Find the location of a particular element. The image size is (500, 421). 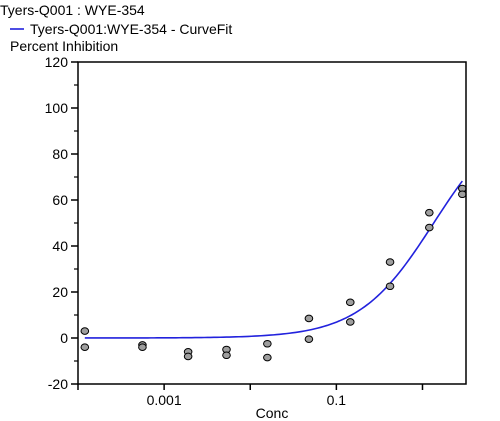

legend: Tyers-Q001:WYE-354 - CurveFit is located at coordinates (121, 29).